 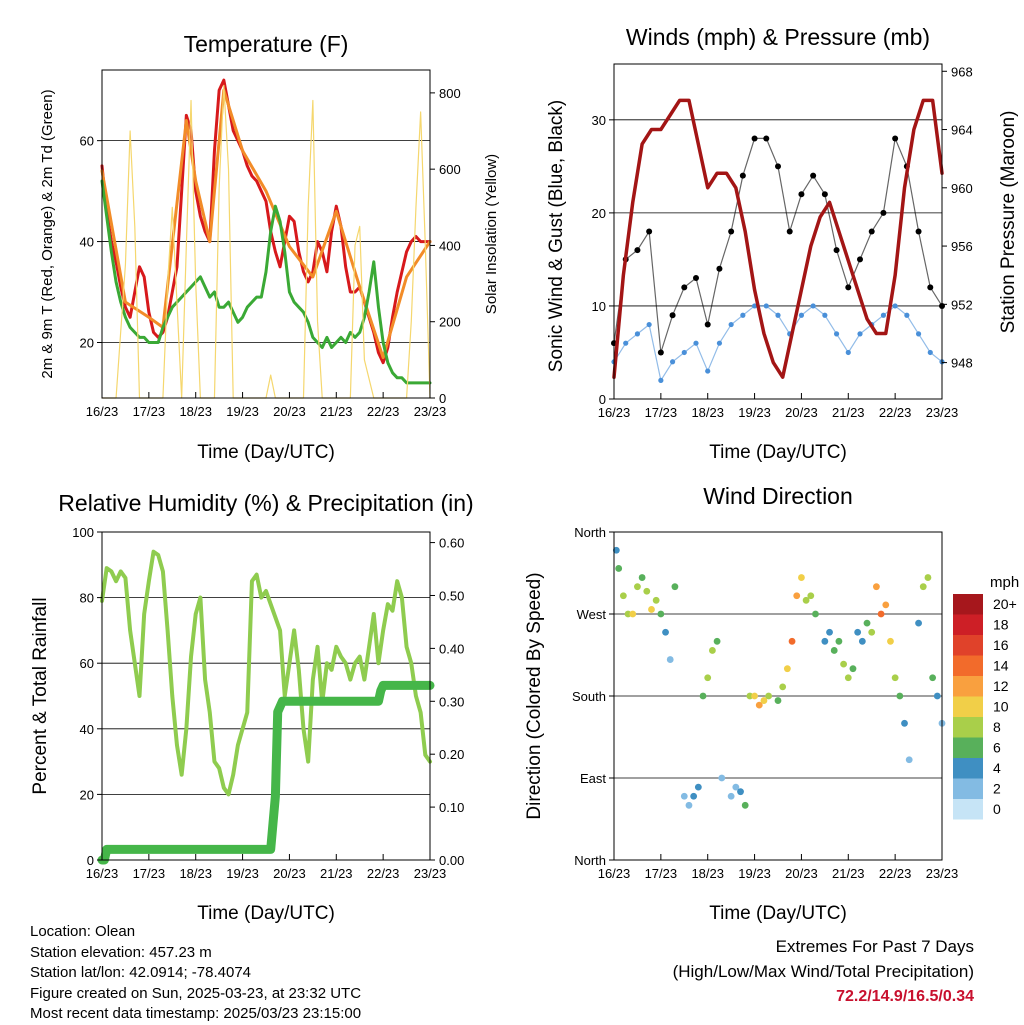 I want to click on winds-xtick-label: 18/23, so click(x=707, y=412).